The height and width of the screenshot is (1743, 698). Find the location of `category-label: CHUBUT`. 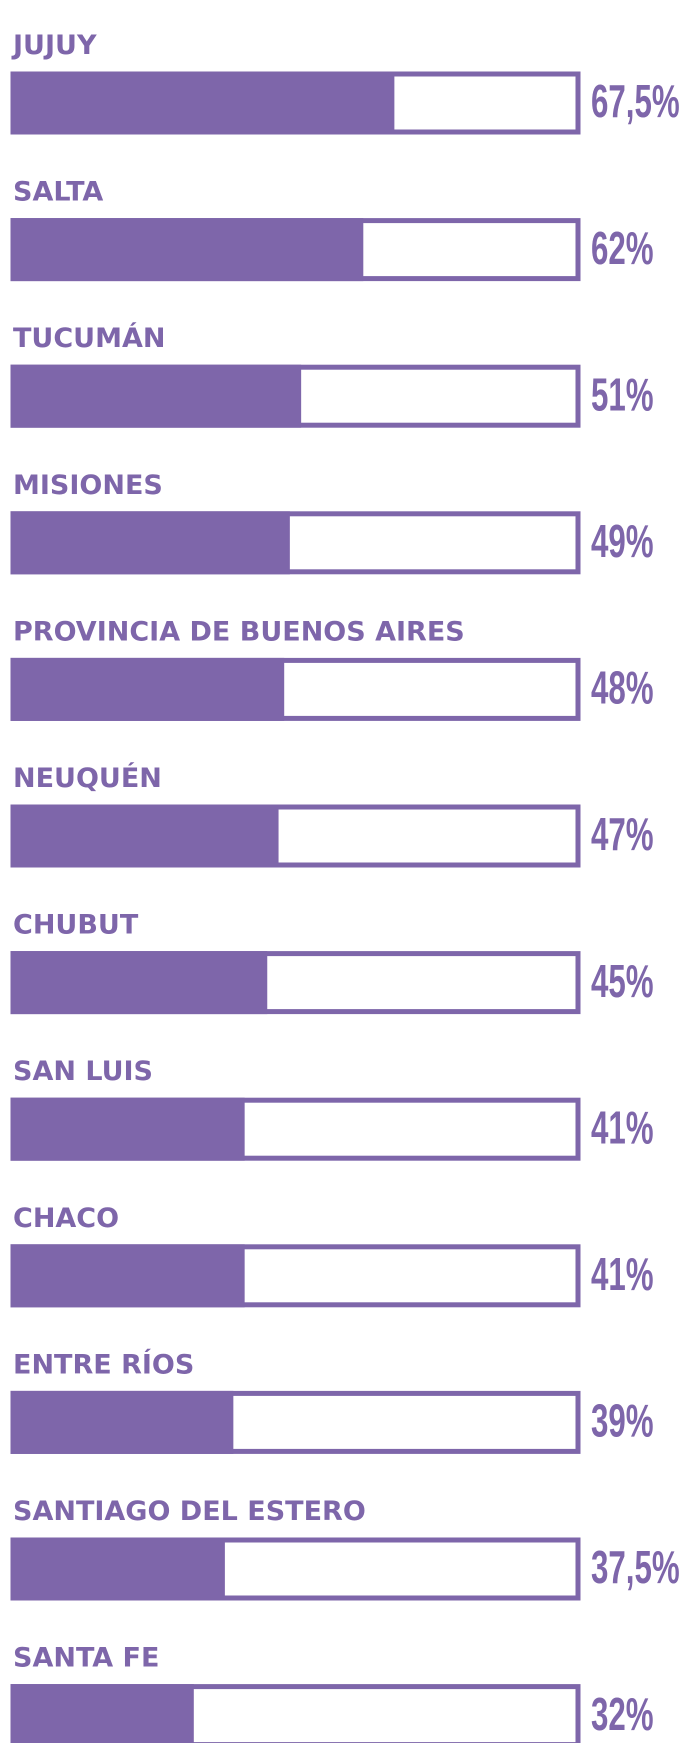

category-label: CHUBUT is located at coordinates (76, 925).